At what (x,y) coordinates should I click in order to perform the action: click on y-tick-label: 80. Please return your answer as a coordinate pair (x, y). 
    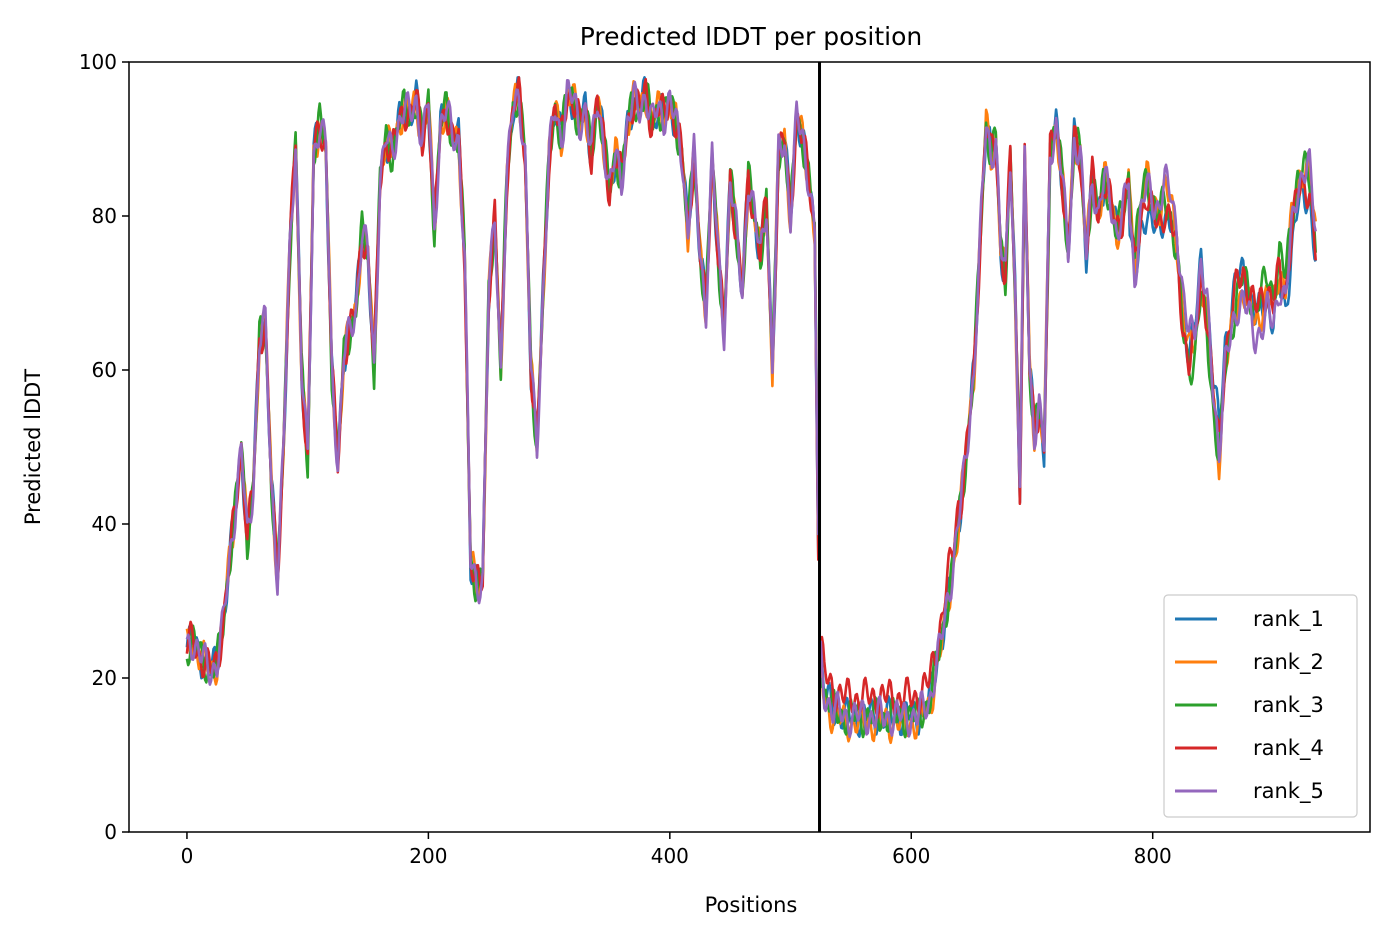
    Looking at the image, I should click on (104, 216).